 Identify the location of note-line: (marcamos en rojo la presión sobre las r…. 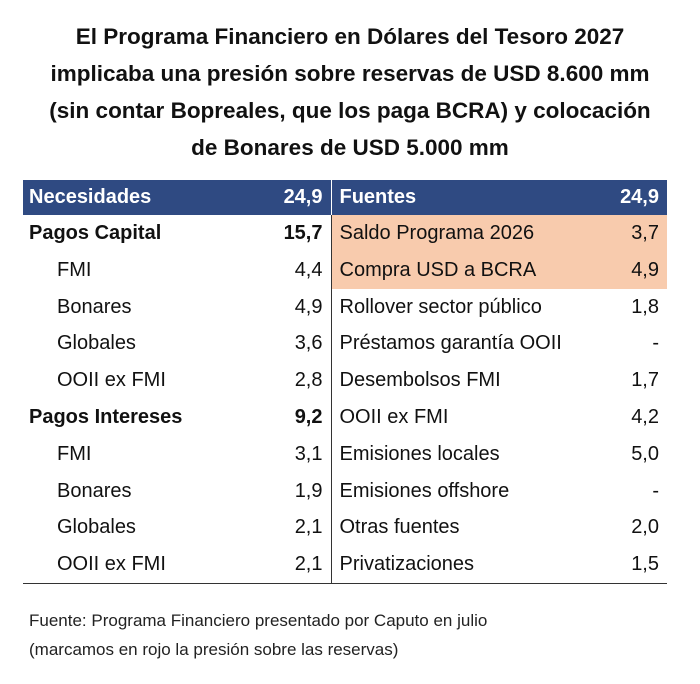
(214, 649).